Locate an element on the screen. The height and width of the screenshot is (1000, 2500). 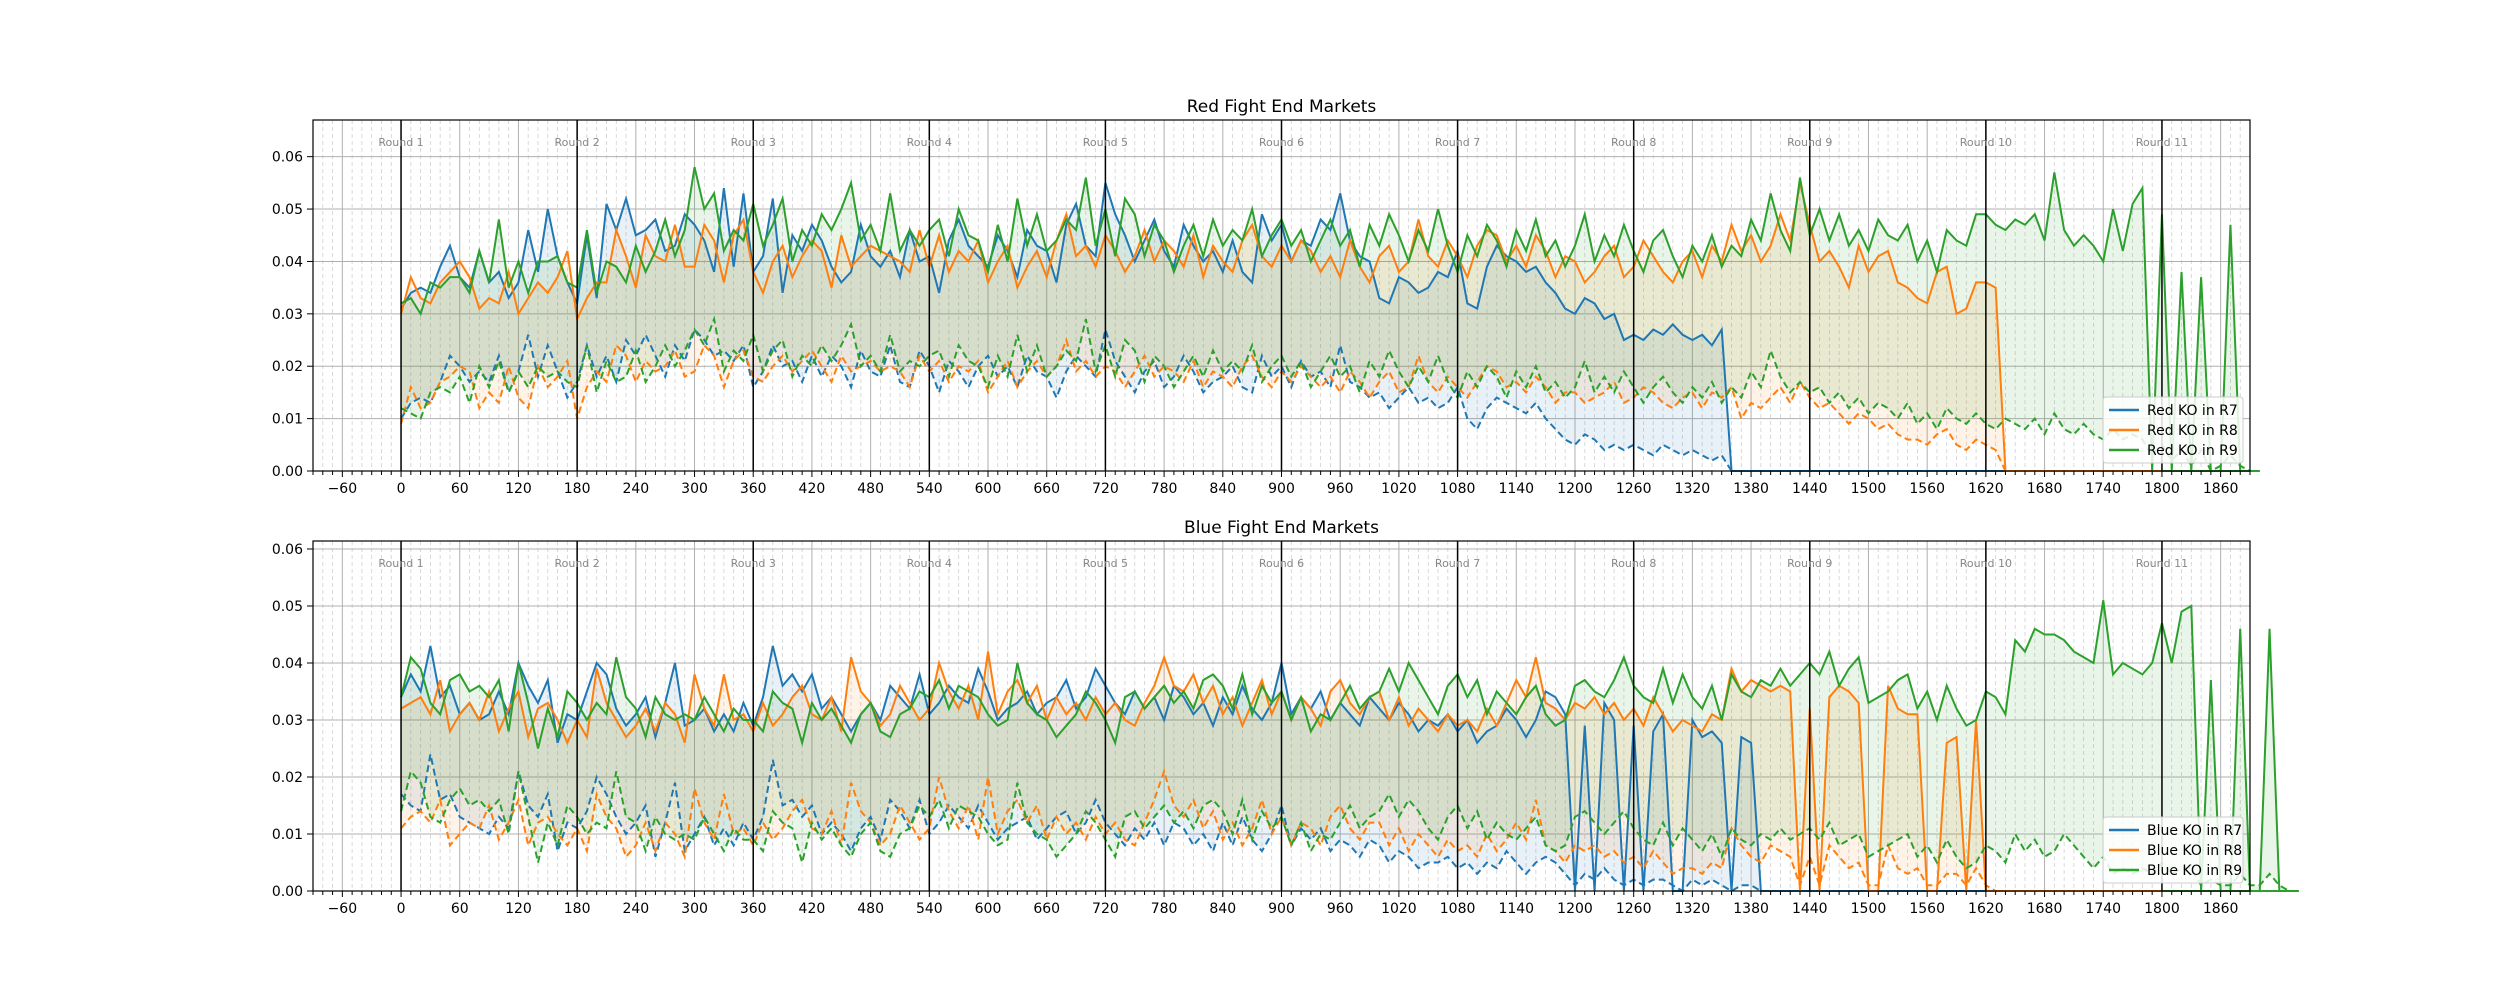
x-tick-label: 1800 is located at coordinates (2162, 909).